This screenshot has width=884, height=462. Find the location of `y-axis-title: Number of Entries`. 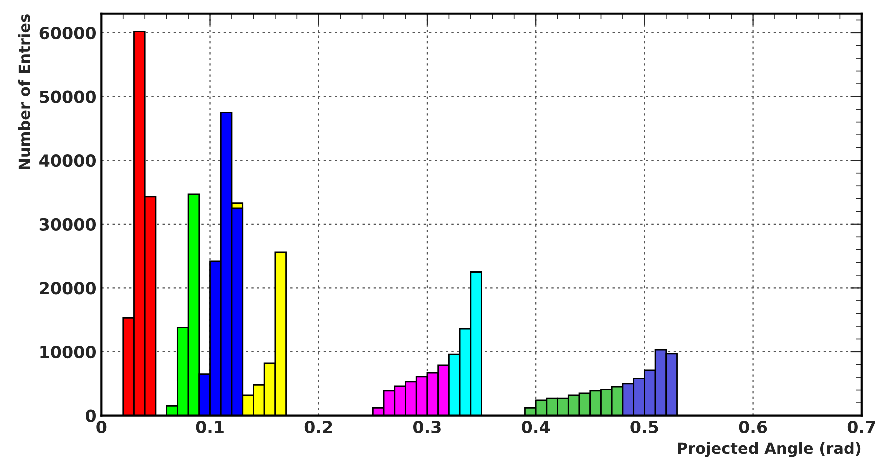

y-axis-title: Number of Entries is located at coordinates (24, 92).